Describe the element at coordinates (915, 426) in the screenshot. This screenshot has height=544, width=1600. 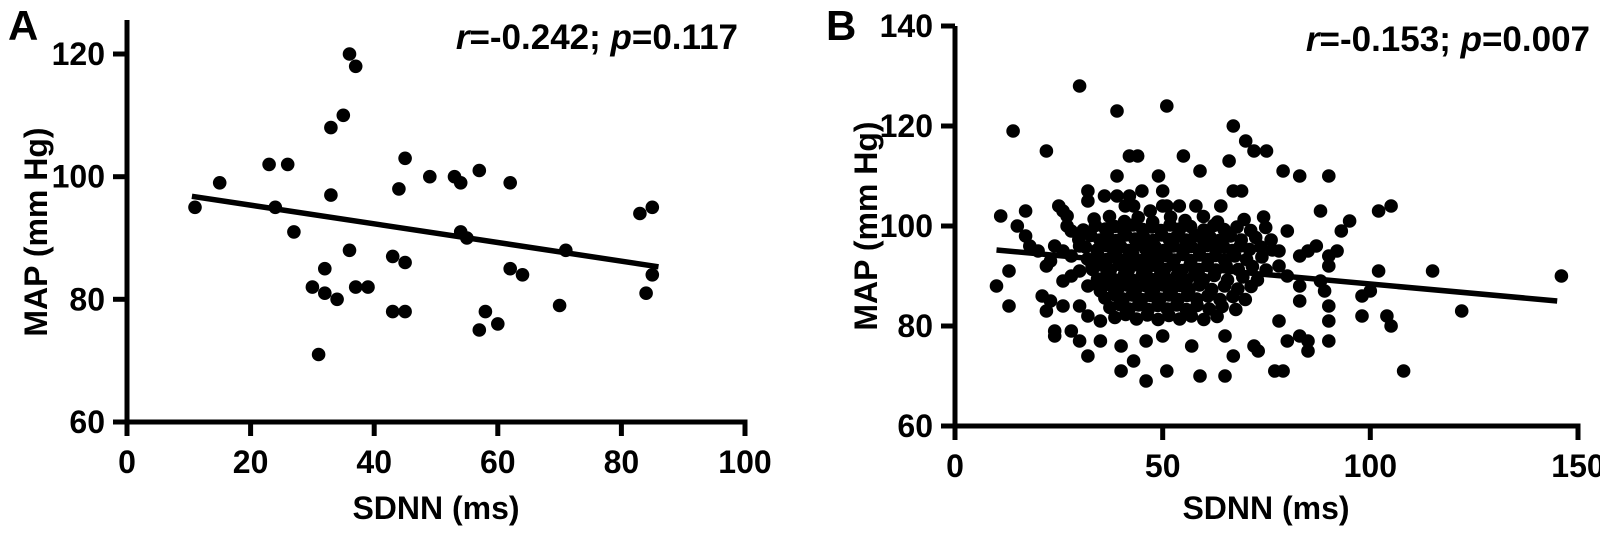
I see `y-tick-label: 60` at that location.